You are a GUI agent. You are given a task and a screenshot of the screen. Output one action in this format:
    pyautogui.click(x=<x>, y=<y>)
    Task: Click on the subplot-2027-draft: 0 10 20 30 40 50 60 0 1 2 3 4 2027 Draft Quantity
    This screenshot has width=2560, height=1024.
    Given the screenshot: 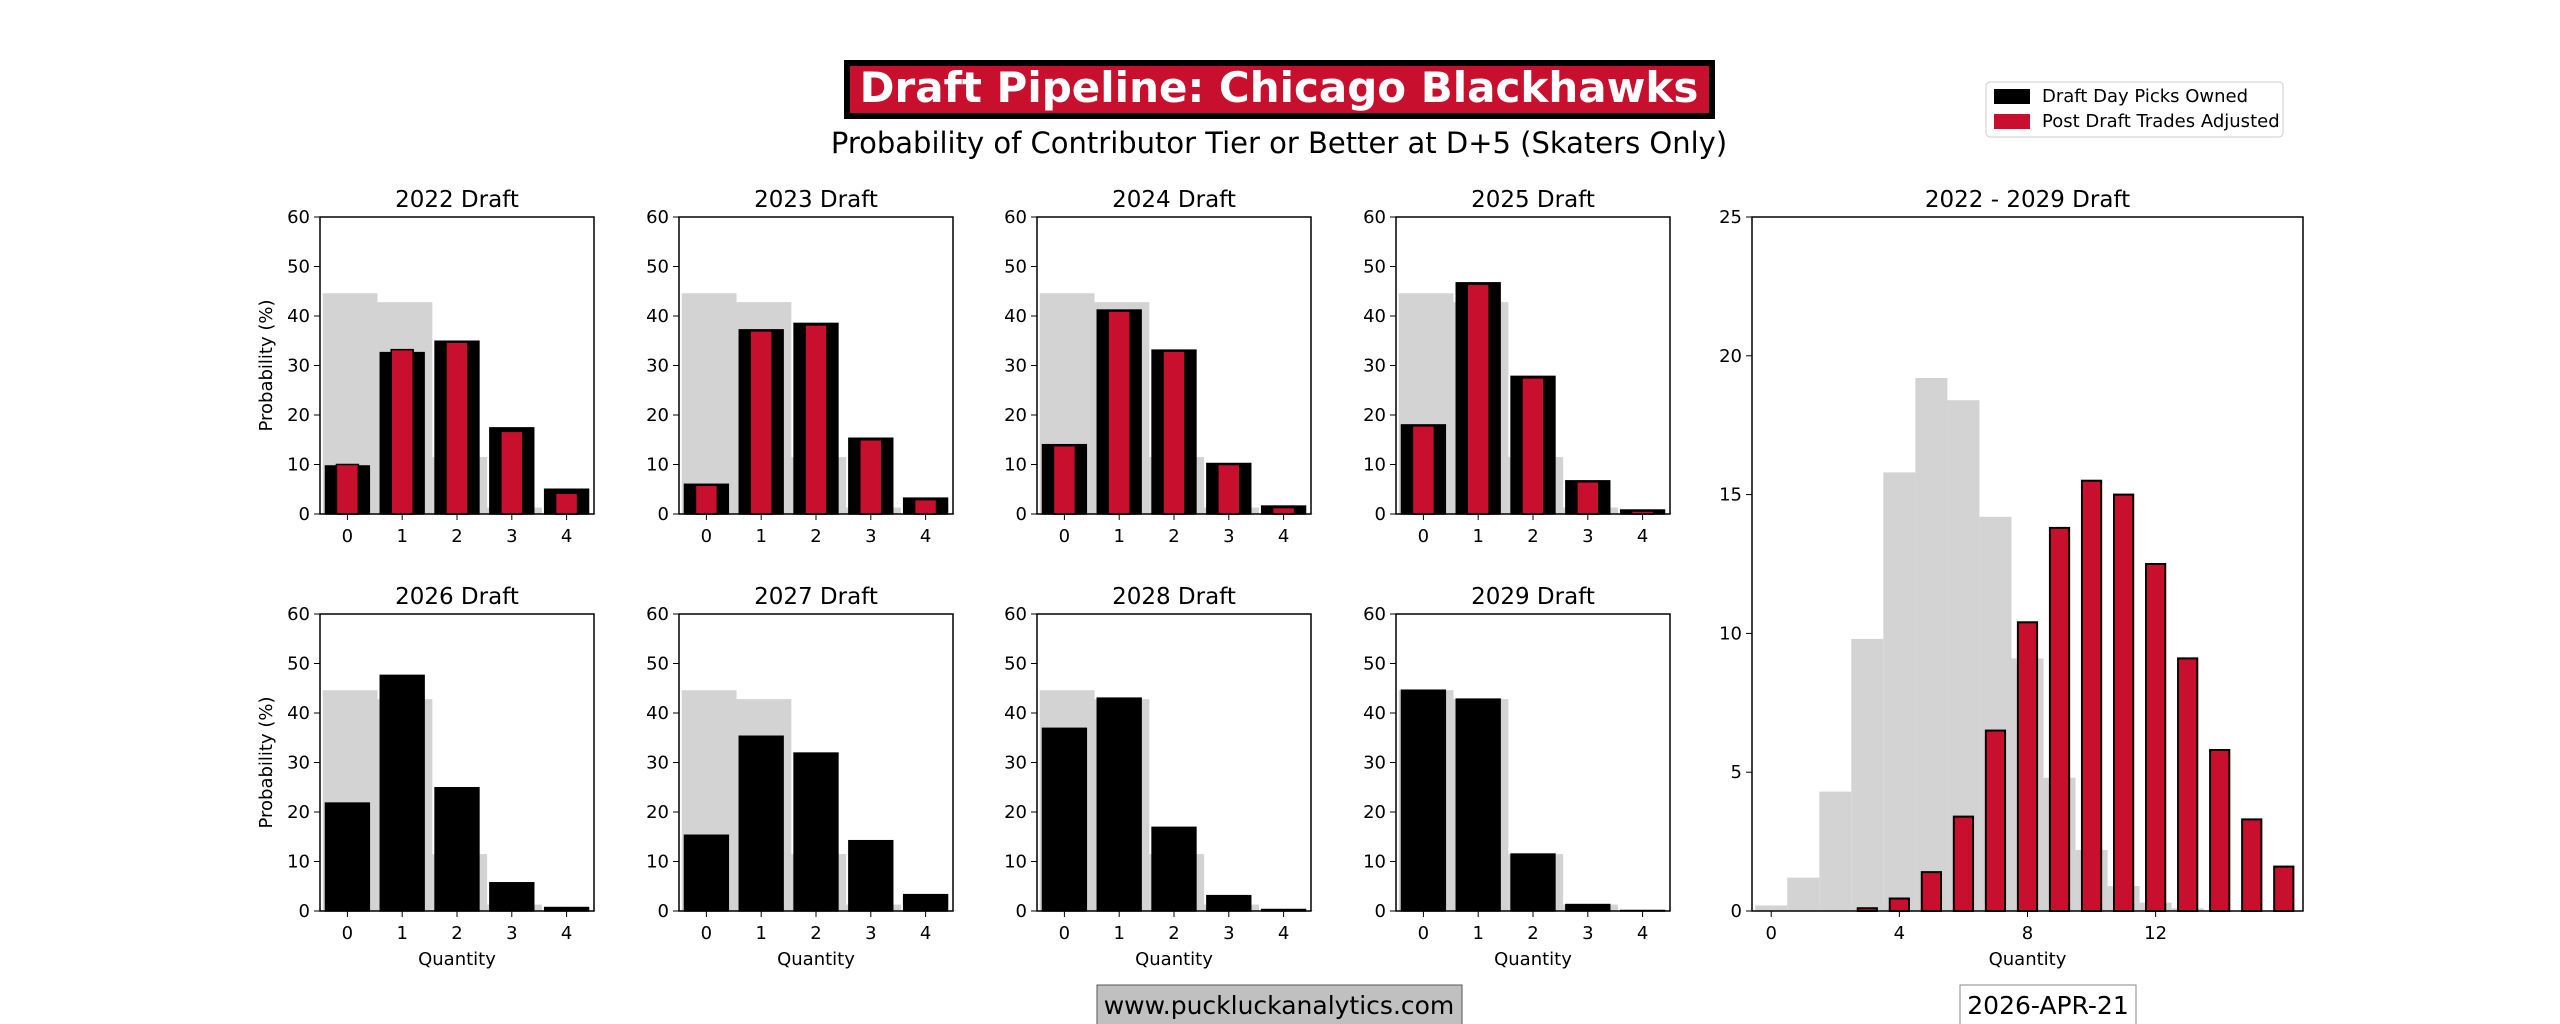 What is the action you would take?
    pyautogui.click(x=801, y=777)
    